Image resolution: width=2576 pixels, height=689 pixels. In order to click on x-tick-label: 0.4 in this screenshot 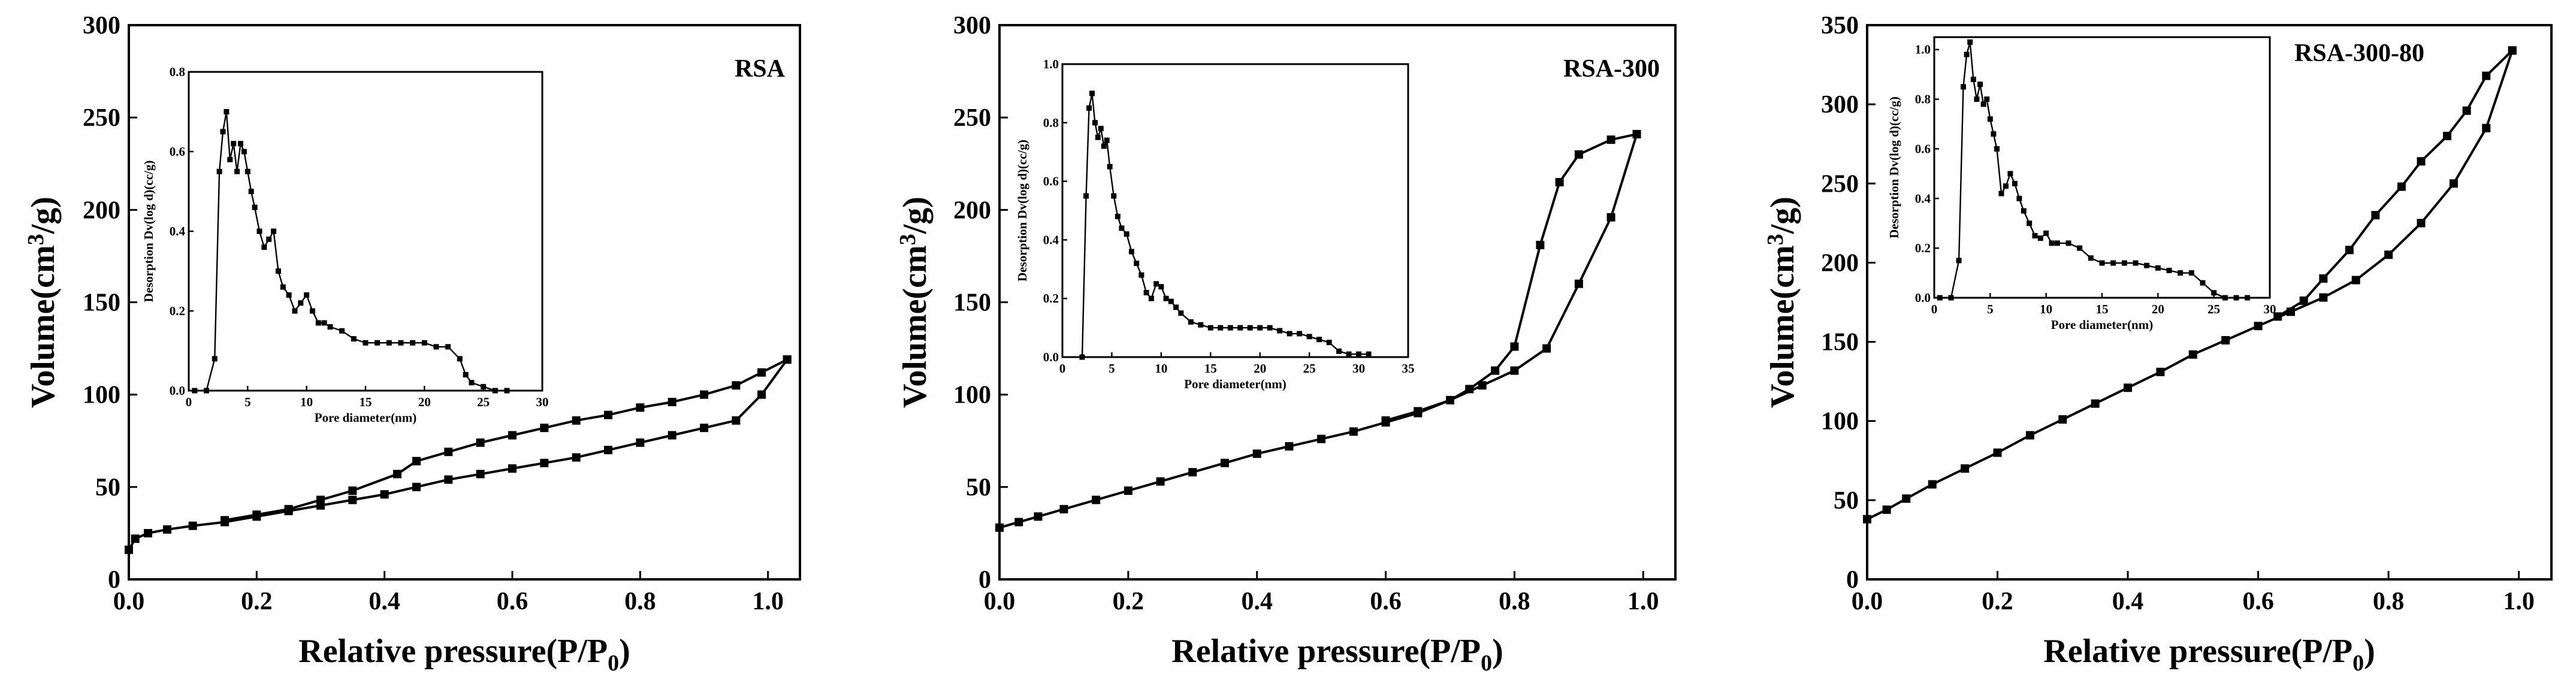, I will do `click(385, 602)`.